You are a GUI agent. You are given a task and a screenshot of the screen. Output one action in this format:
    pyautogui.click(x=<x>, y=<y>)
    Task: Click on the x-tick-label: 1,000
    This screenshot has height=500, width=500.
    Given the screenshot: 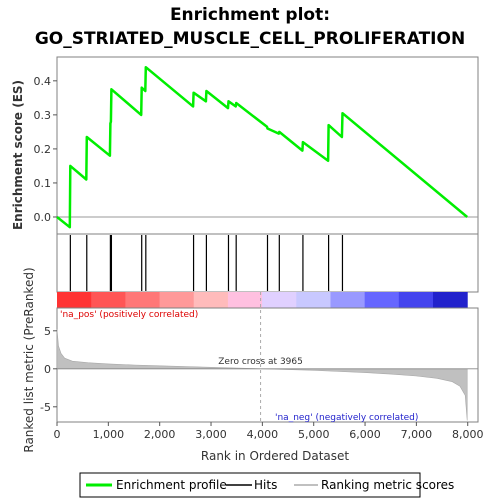 What is the action you would take?
    pyautogui.click(x=109, y=434)
    